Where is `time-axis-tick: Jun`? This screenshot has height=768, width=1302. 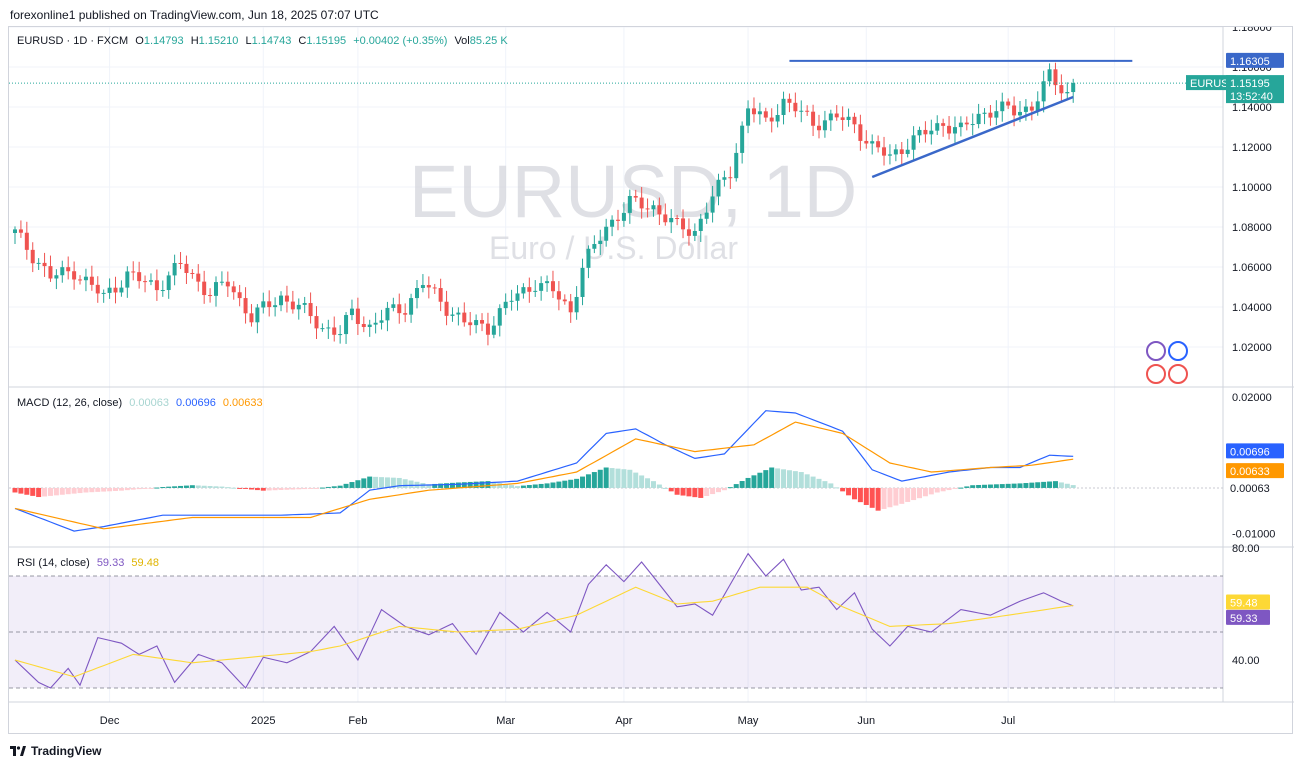
time-axis-tick: Jun is located at coordinates (866, 721).